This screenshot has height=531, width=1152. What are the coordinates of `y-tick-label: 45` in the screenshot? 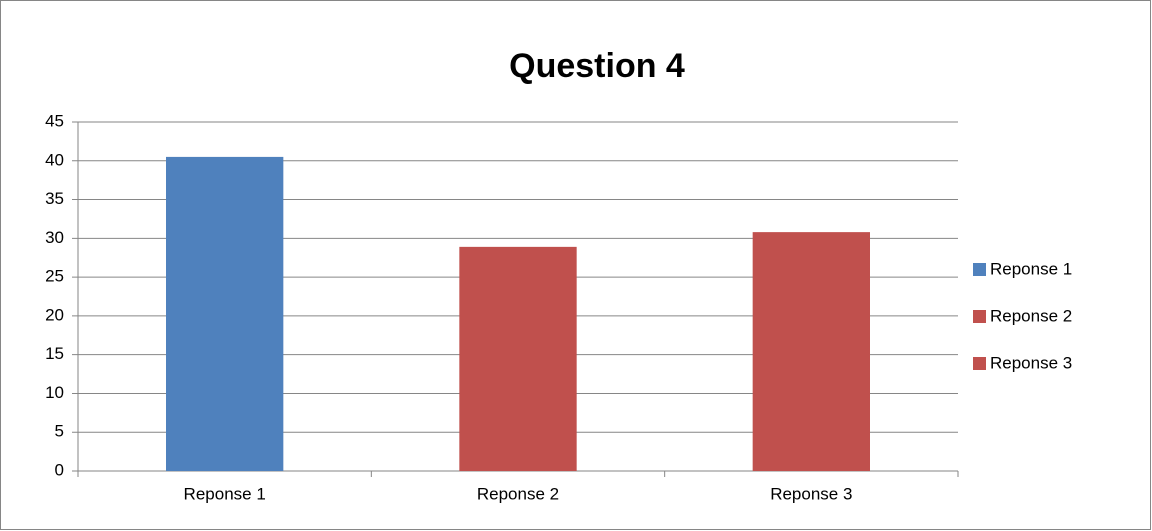 It's located at (54, 120).